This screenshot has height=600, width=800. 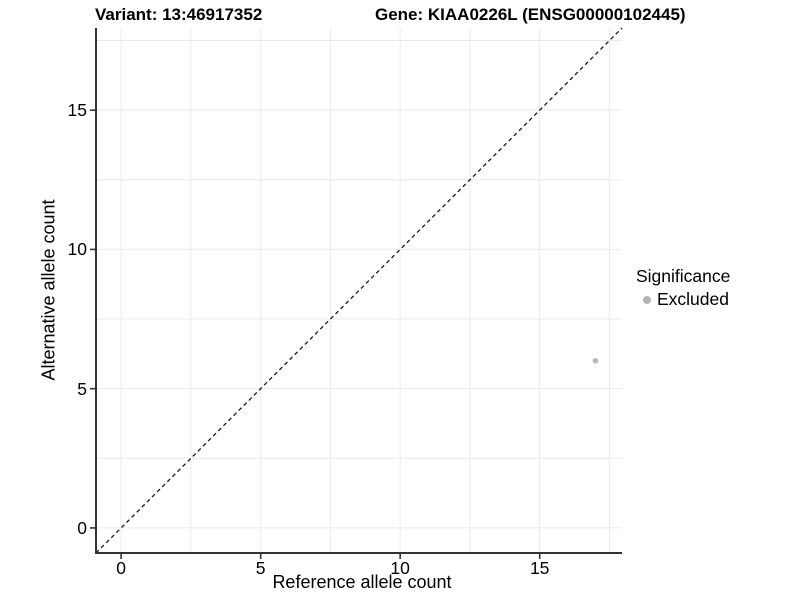 I want to click on y-tick-label: 5, so click(x=82, y=388).